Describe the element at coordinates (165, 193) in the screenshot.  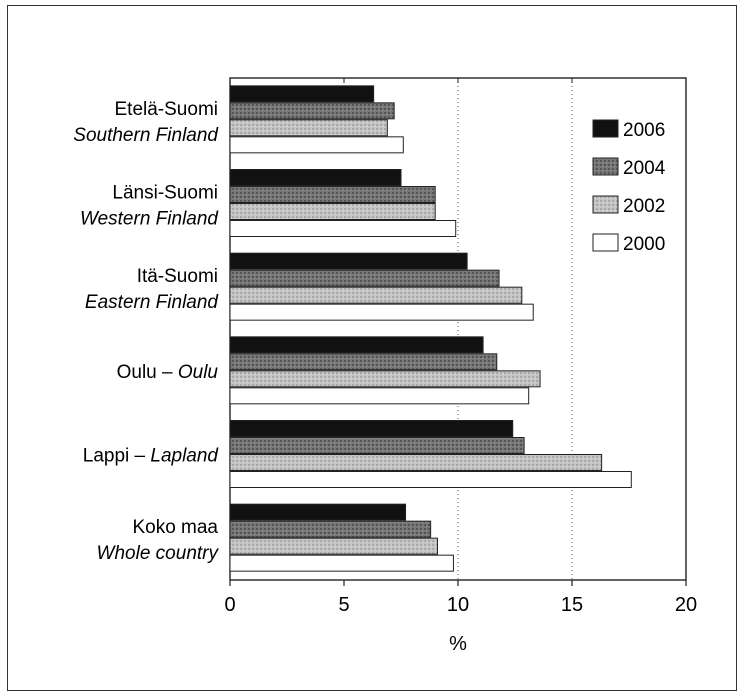
I see `category-label: Länsi-Suomi` at that location.